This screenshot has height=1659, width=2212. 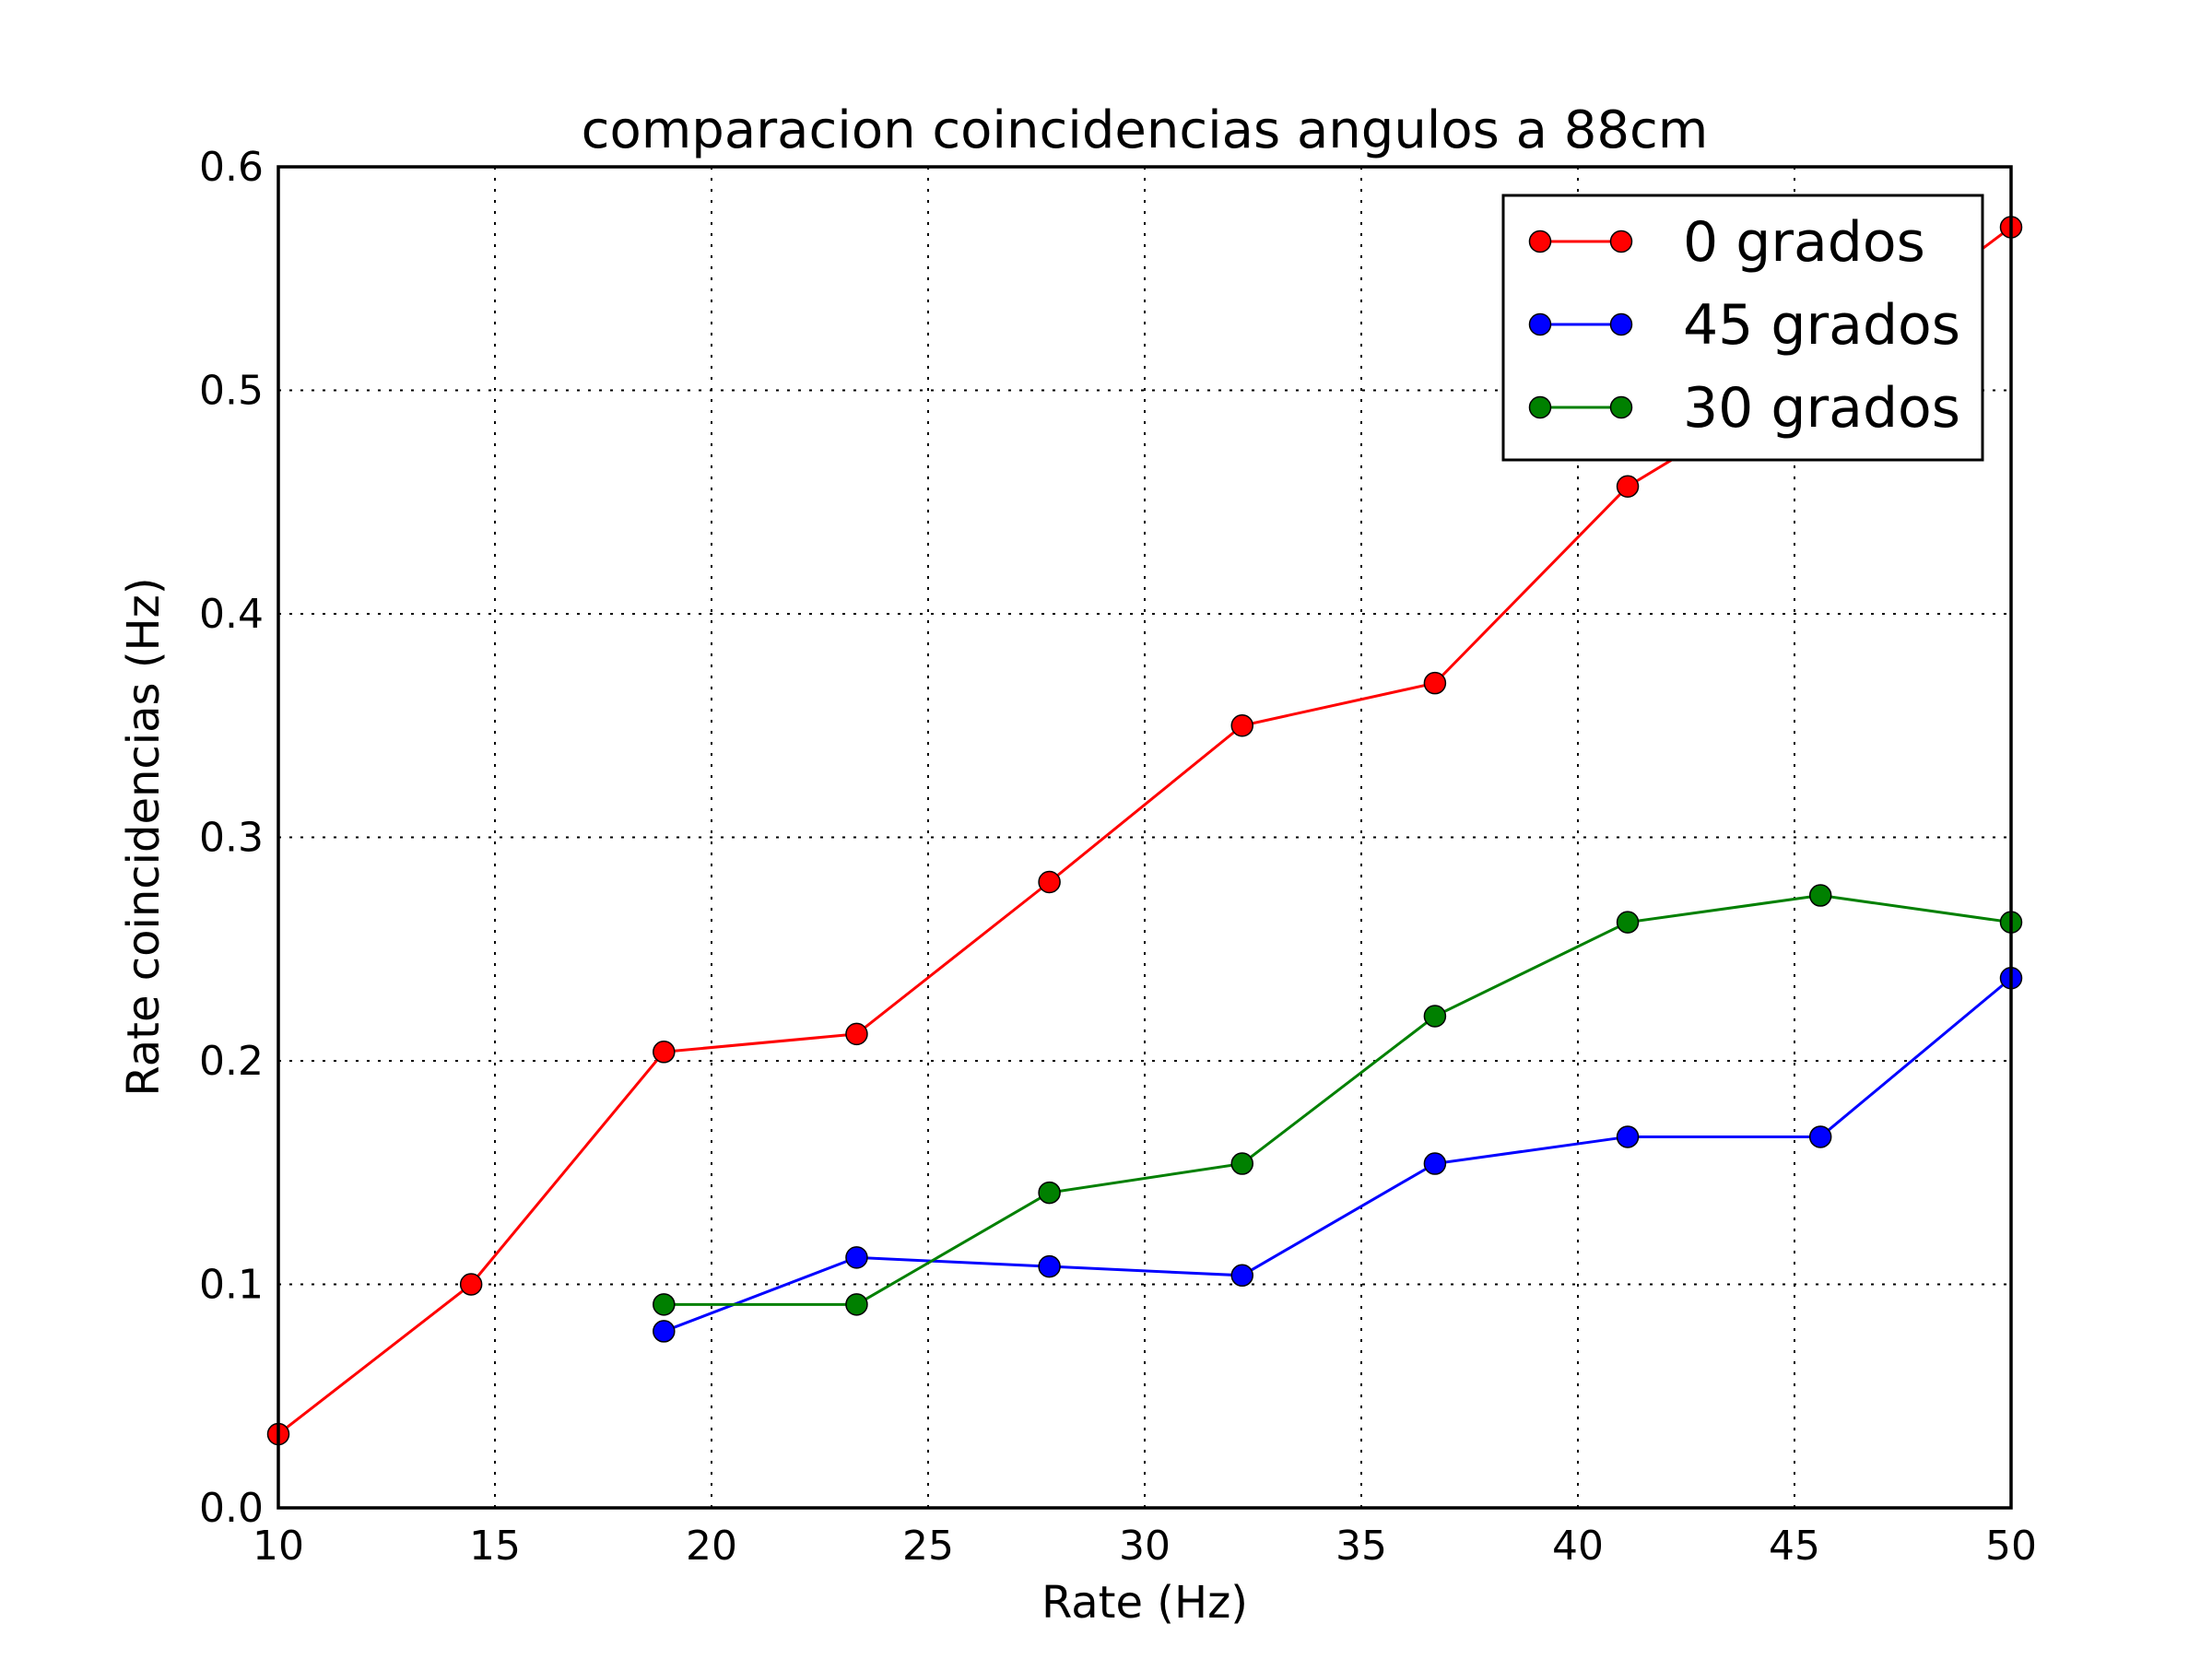 What do you see at coordinates (231, 1061) in the screenshot?
I see `y-tick-label: 0.2` at bounding box center [231, 1061].